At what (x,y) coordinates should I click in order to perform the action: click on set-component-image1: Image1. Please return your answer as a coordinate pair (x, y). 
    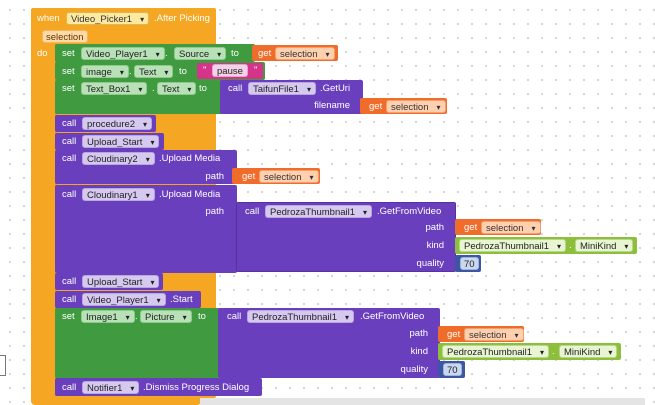
    Looking at the image, I should click on (108, 317).